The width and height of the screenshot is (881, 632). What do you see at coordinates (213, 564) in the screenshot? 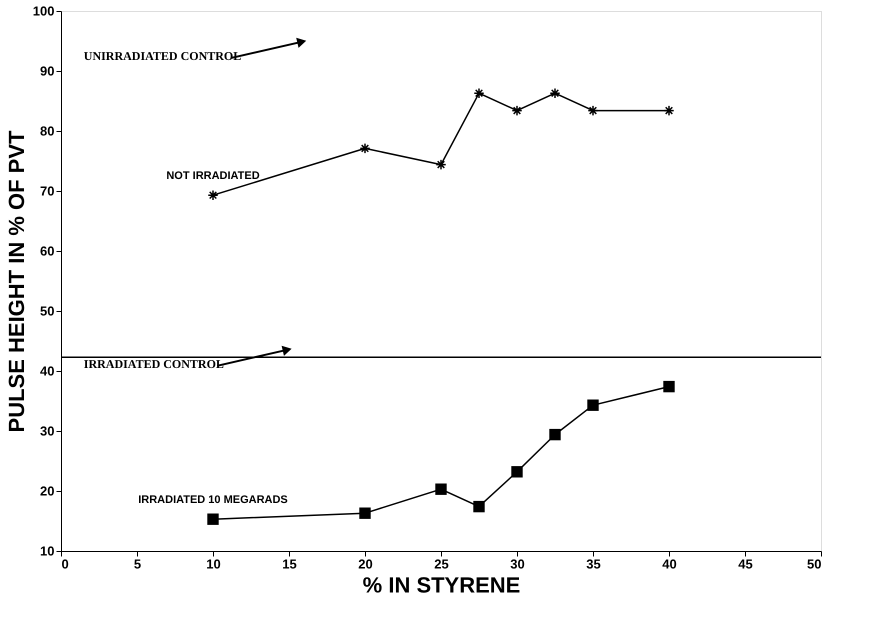
I see `x-tick-label: 10` at bounding box center [213, 564].